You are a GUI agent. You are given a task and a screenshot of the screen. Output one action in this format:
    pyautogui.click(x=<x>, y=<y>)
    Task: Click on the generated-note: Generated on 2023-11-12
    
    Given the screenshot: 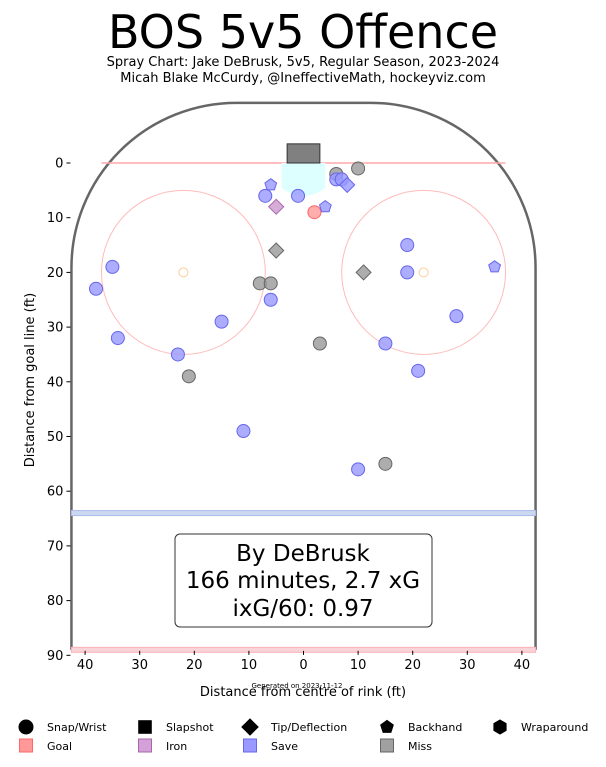 What is the action you would take?
    pyautogui.click(x=297, y=686)
    